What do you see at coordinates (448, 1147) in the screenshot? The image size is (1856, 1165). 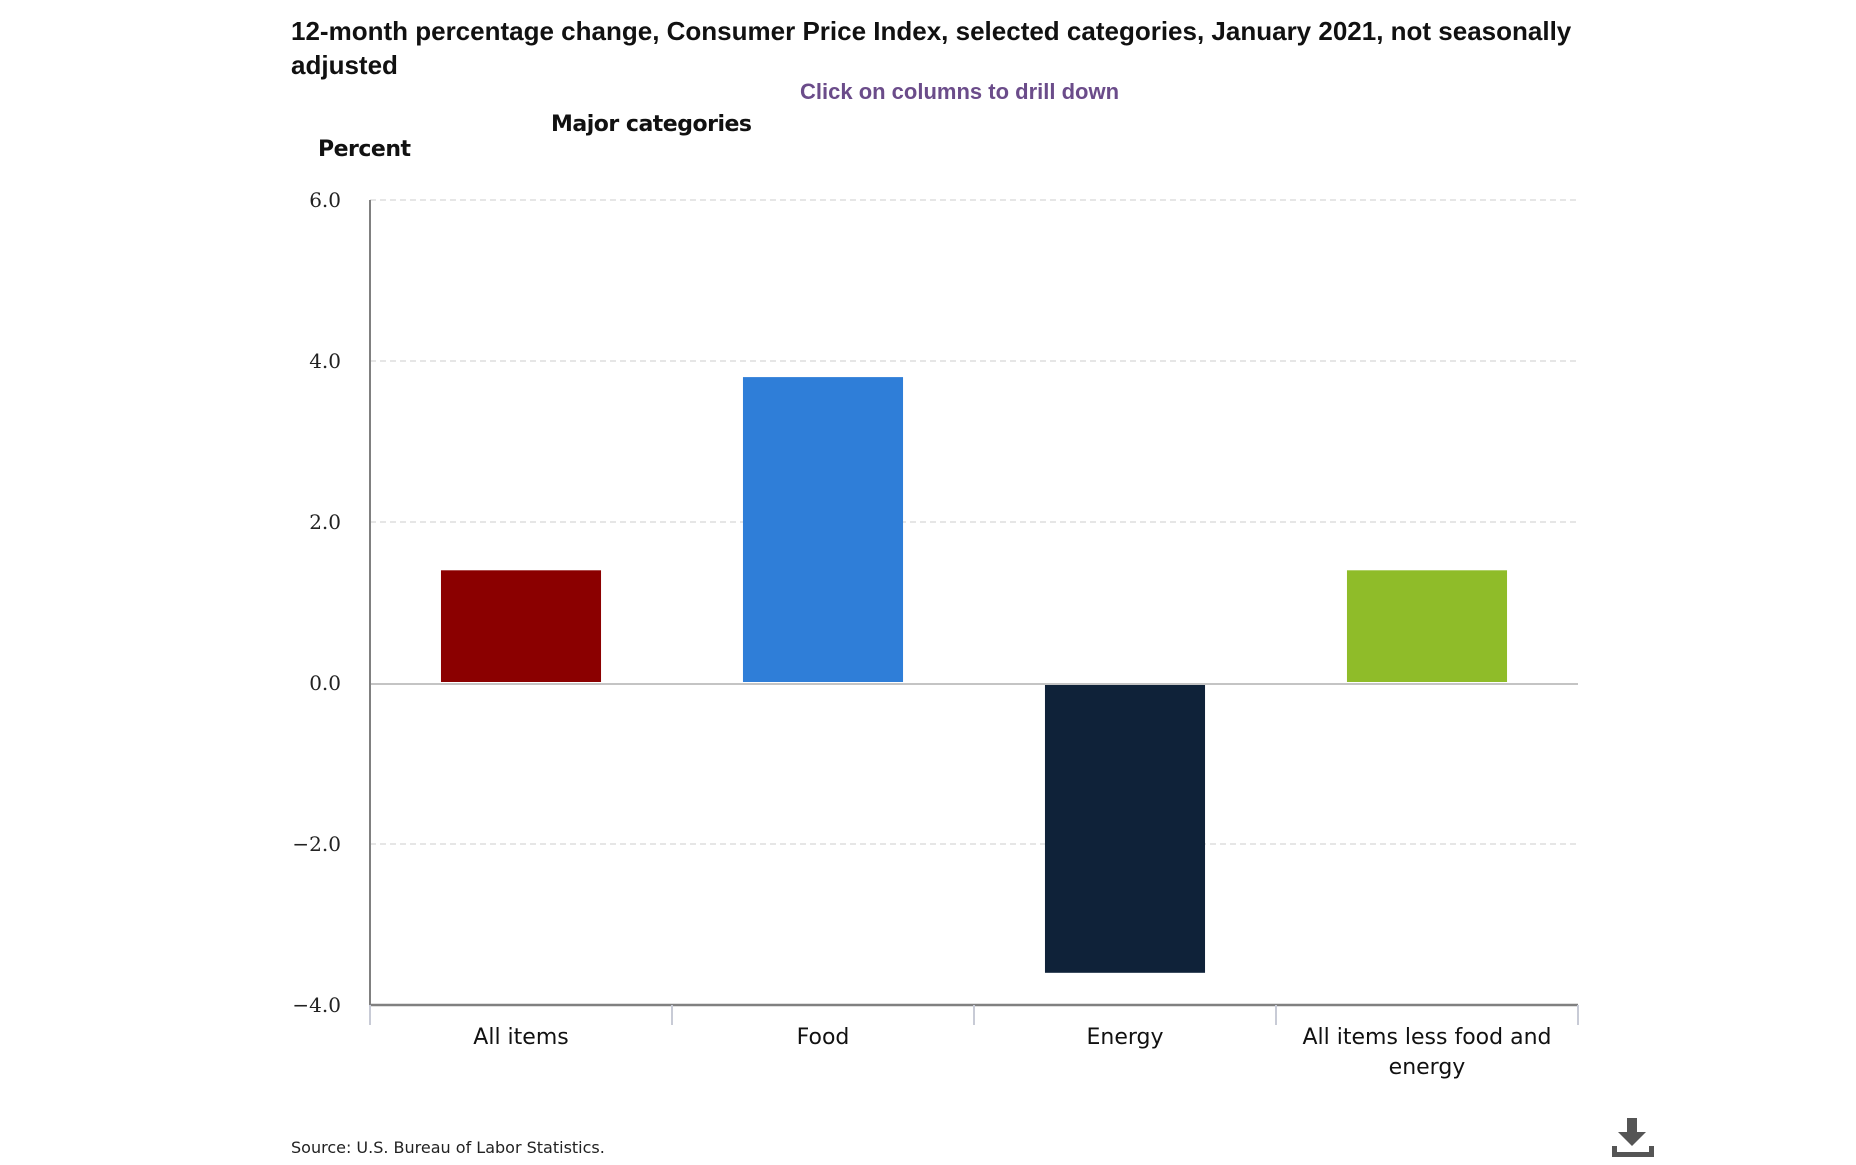 I see `source-note: Source: U.S. Bureau of Labor Statistics.` at bounding box center [448, 1147].